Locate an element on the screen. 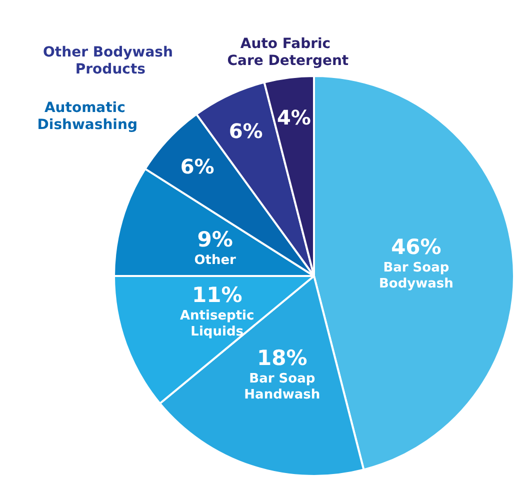 This screenshot has width=530, height=491. slice-label: Antiseptic Liquids is located at coordinates (217, 324).